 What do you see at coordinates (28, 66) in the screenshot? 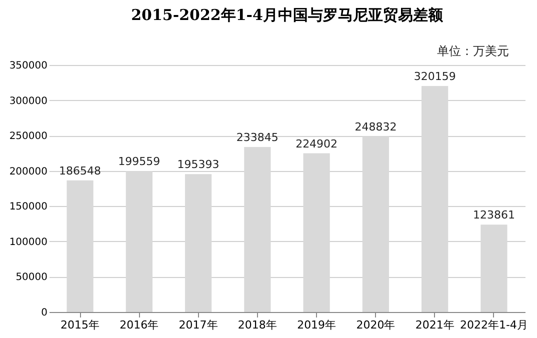
I see `y-tick-label: 350000` at bounding box center [28, 66].